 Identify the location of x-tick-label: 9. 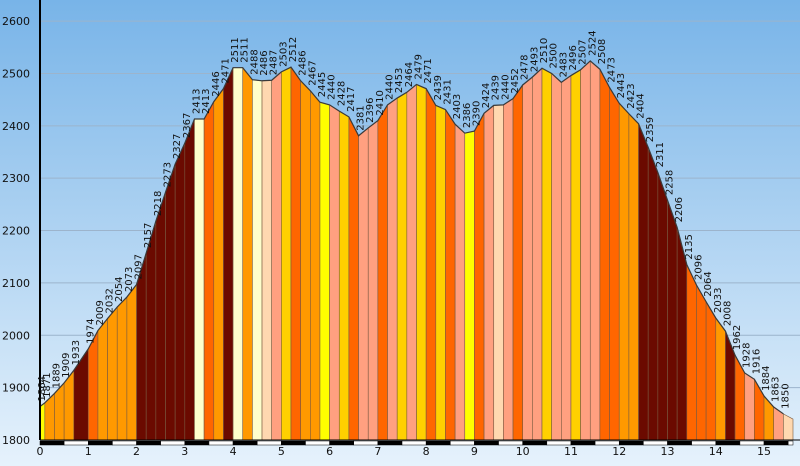
(474, 451).